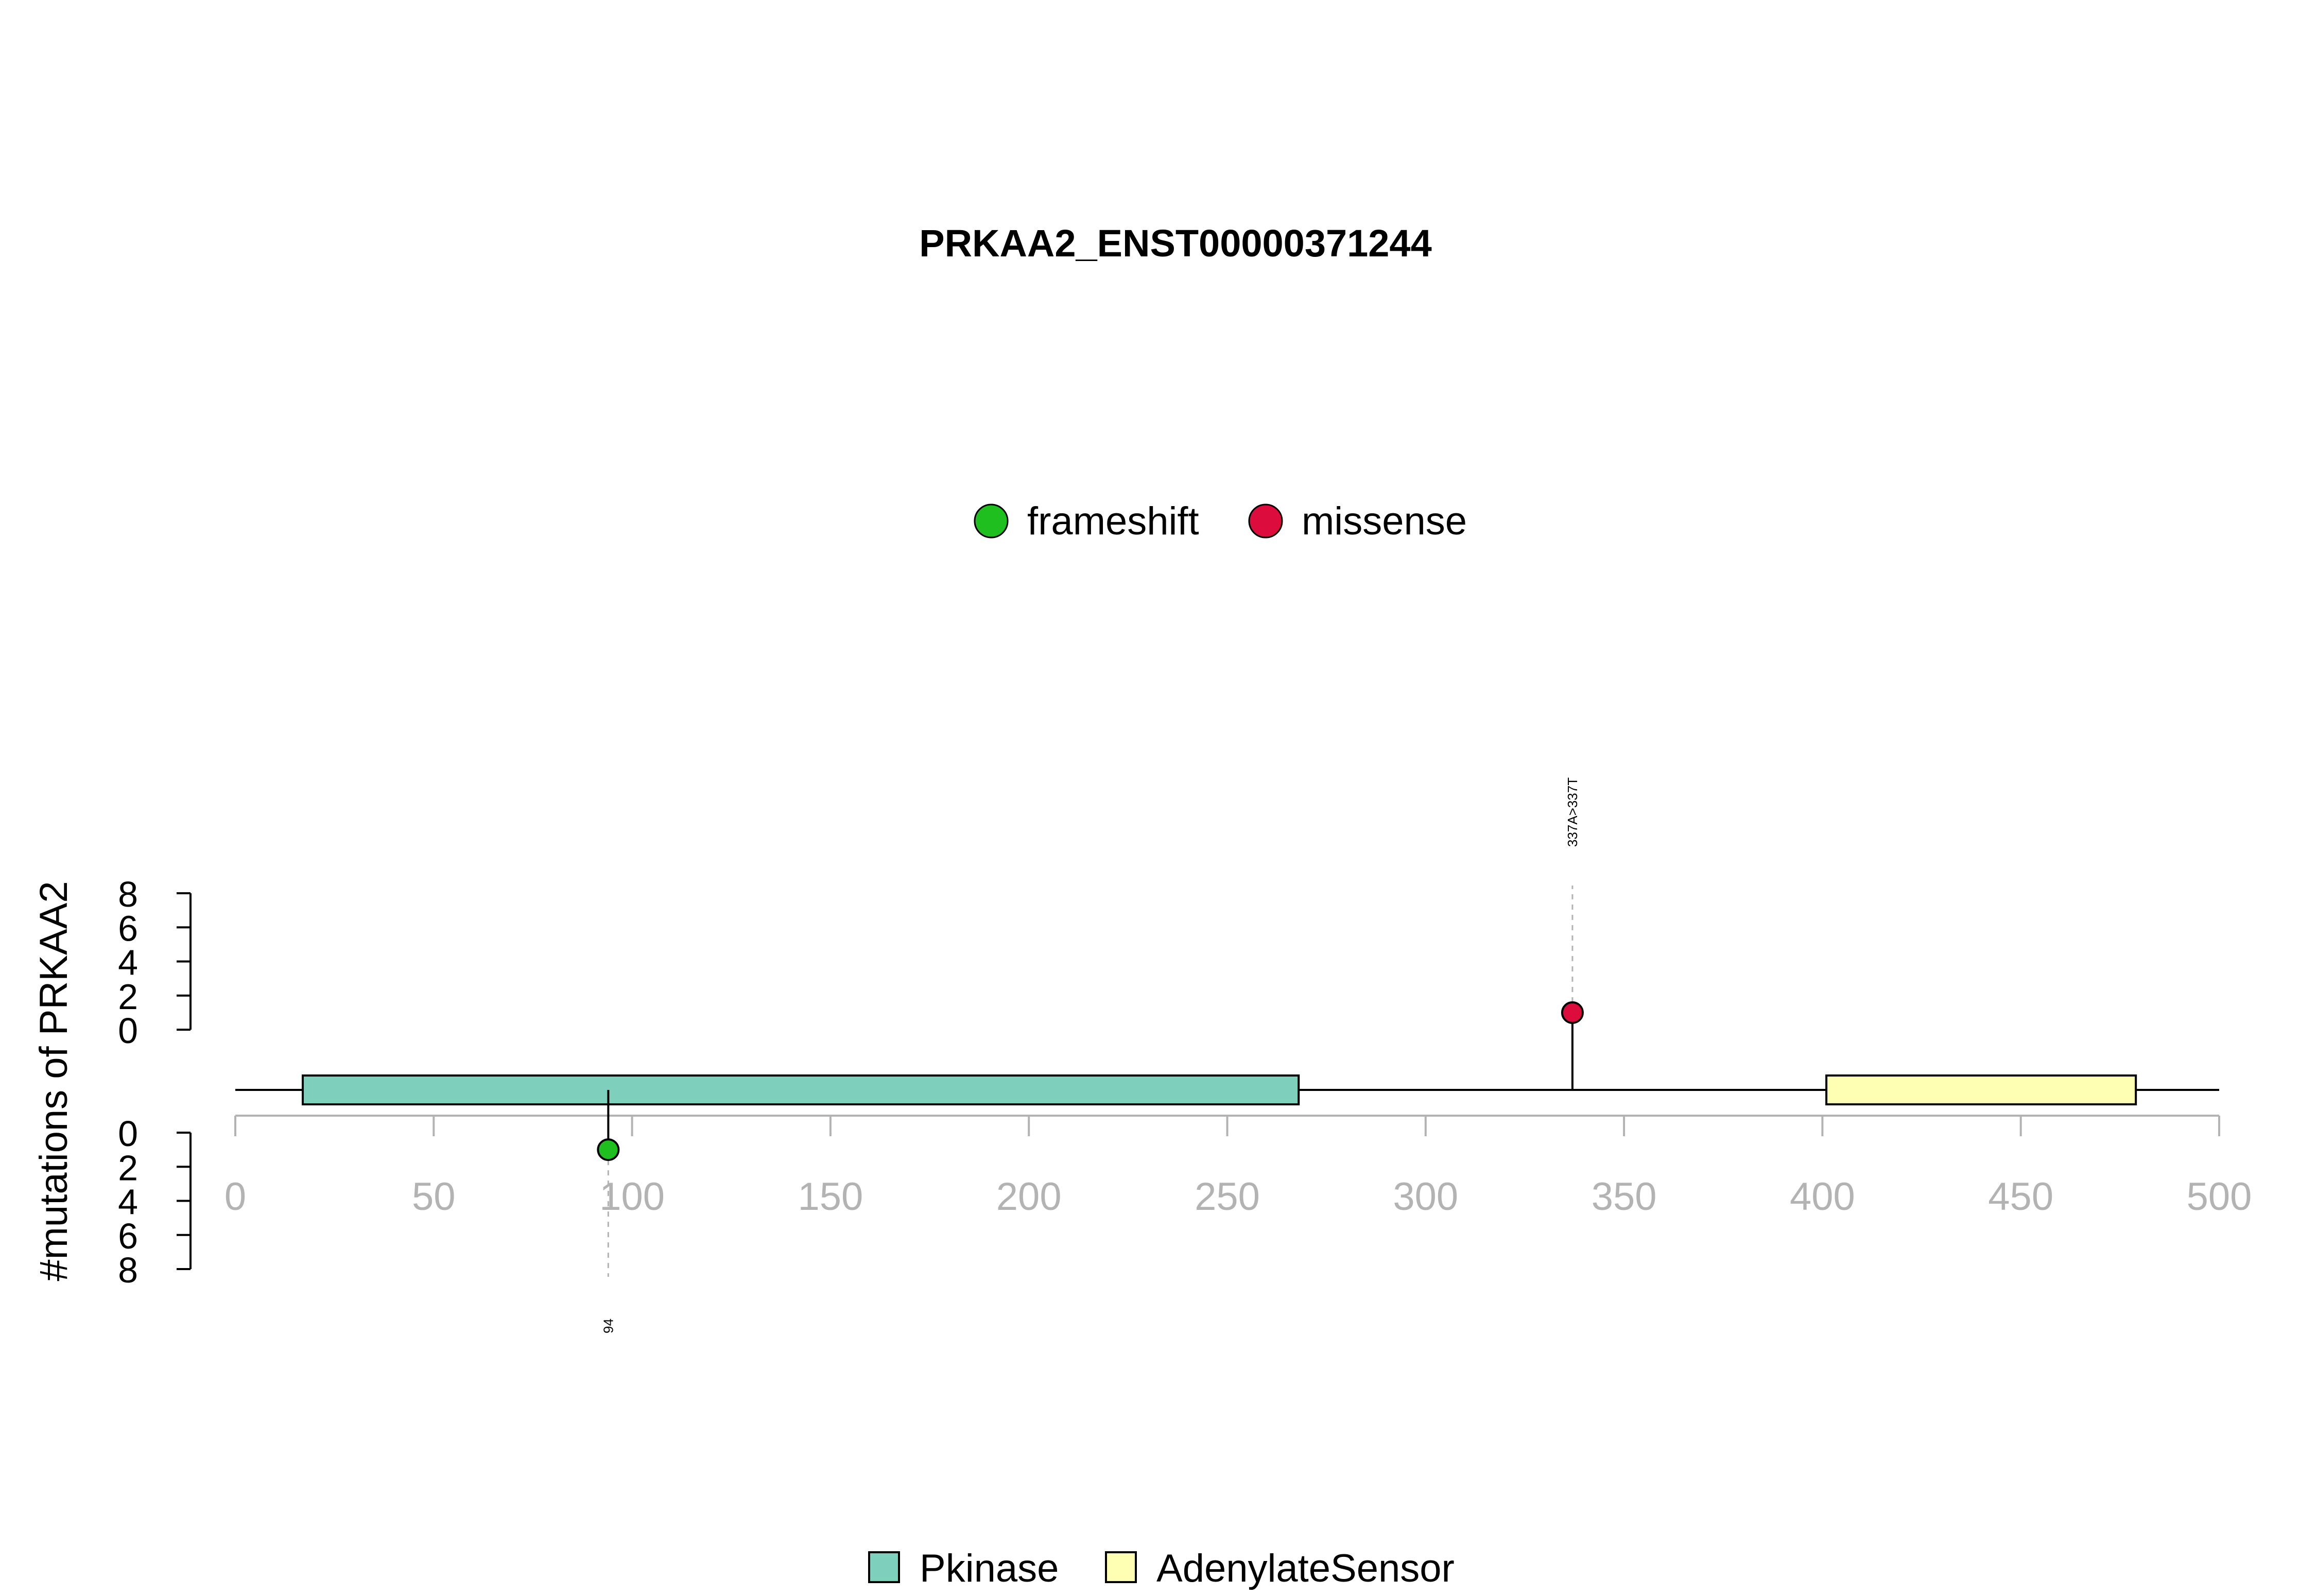 The image size is (2317, 1596). What do you see at coordinates (1305, 1569) in the screenshot?
I see `legend-AdenylateSensor-label: AdenylateSensor` at bounding box center [1305, 1569].